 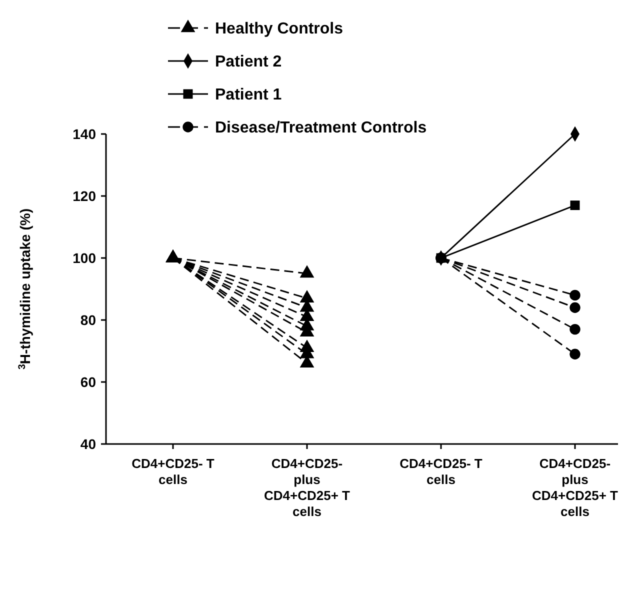 I want to click on legend-label: Disease/Treatment Controls, so click(x=321, y=128).